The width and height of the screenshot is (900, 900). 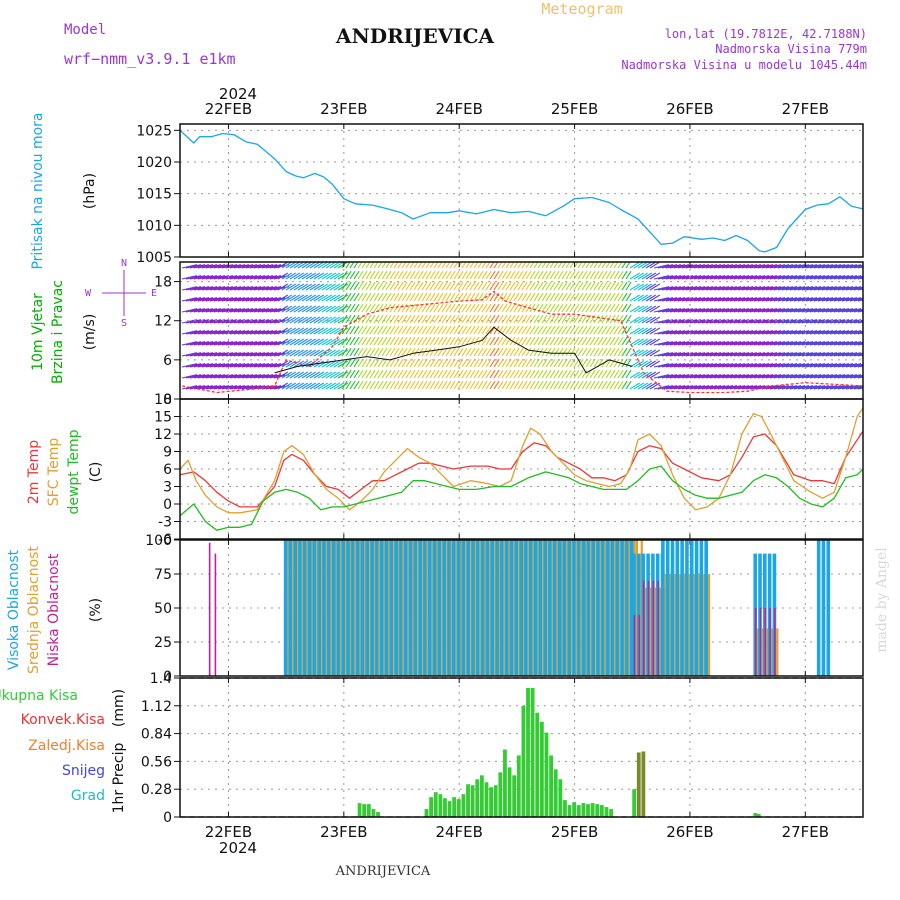 What do you see at coordinates (689, 109) in the screenshot?
I see `top-tick-26FEB: 26FEB` at bounding box center [689, 109].